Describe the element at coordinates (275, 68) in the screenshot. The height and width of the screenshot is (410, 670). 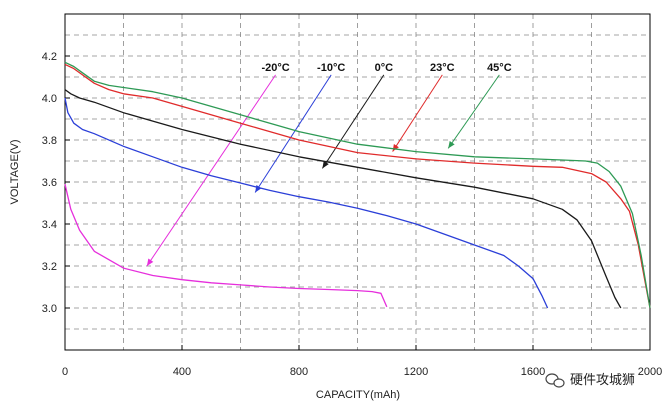
I see `temp-label-minus-20C: -20°C` at that location.